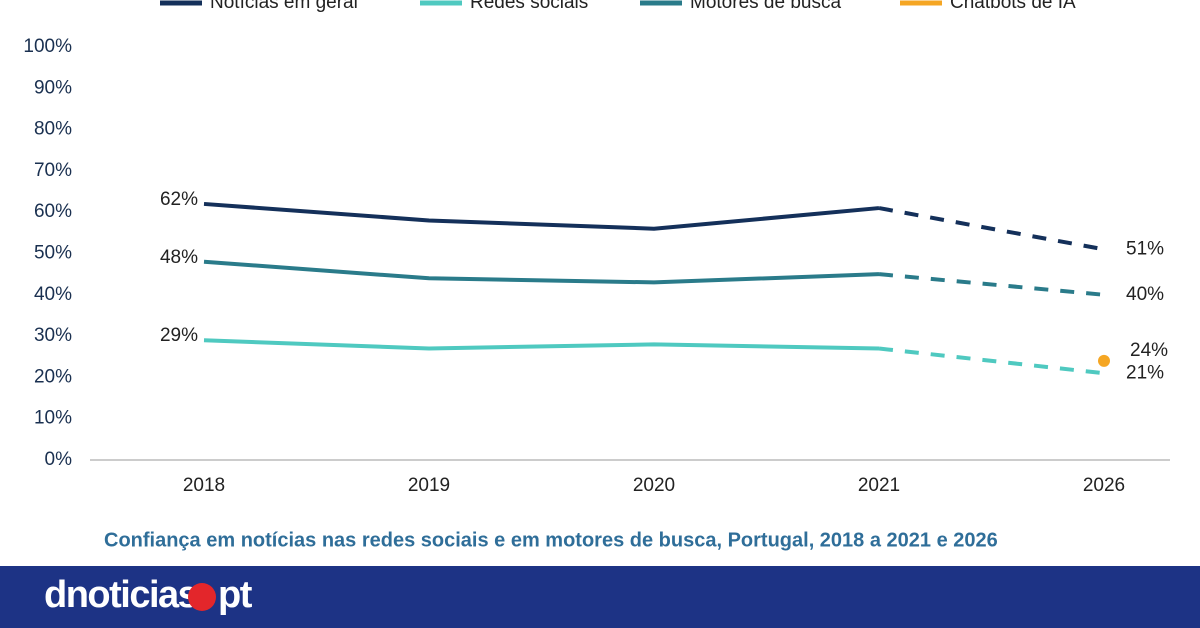 This screenshot has width=1200, height=628. Describe the element at coordinates (179, 257) in the screenshot. I see `value-label: 48%` at that location.